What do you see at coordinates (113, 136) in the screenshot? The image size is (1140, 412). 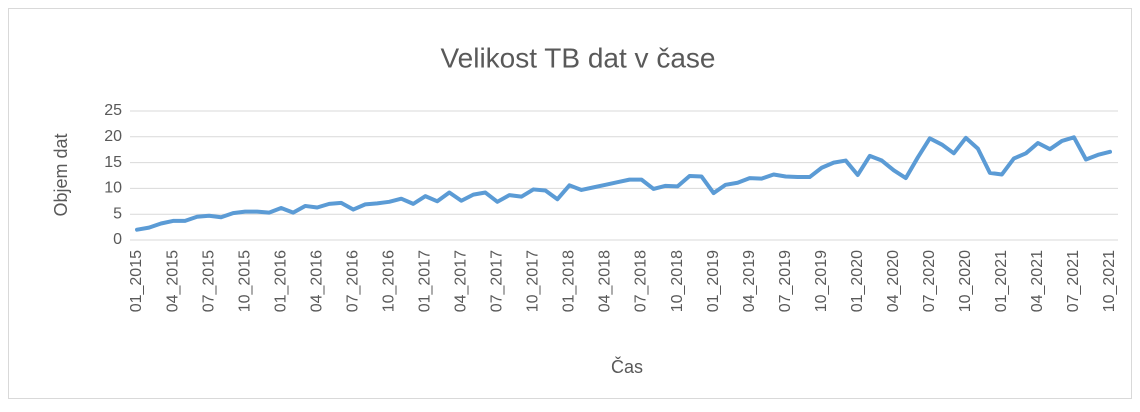 I see `y-tick-label: 20` at bounding box center [113, 136].